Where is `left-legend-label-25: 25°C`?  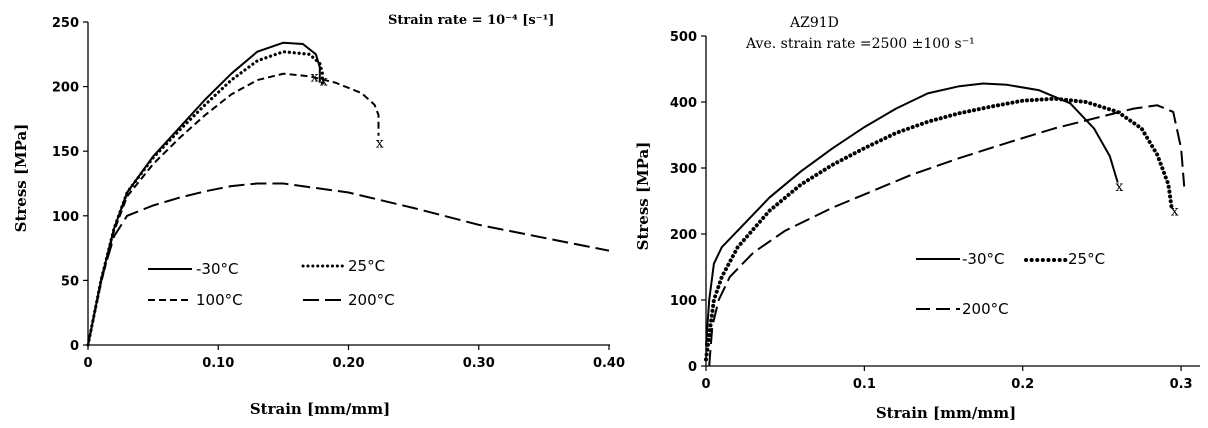
left-legend-label-25: 25°C is located at coordinates (366, 266).